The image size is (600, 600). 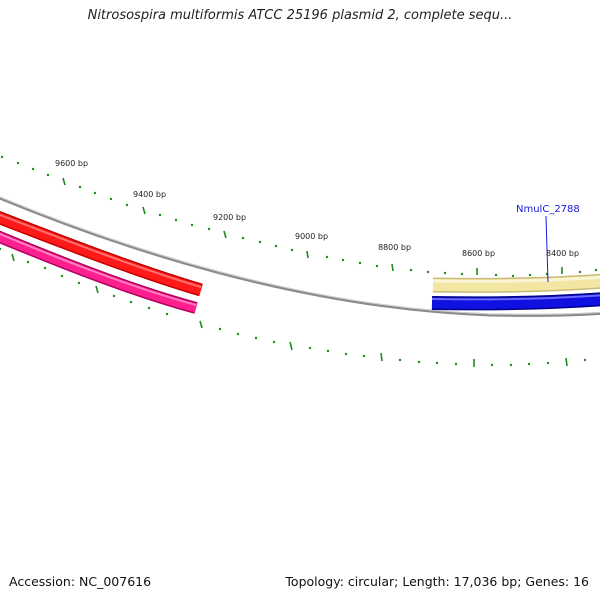 What do you see at coordinates (394, 247) in the screenshot?
I see `position-label-8800: 8800 bp` at bounding box center [394, 247].